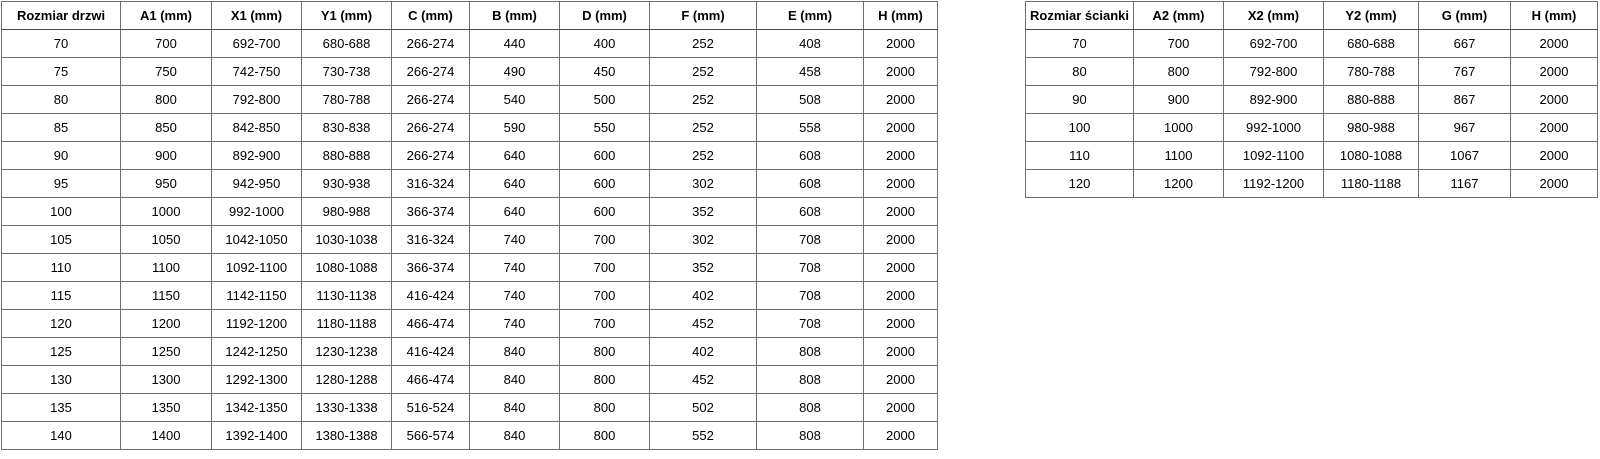  I want to click on table-cell: 740, so click(514, 323).